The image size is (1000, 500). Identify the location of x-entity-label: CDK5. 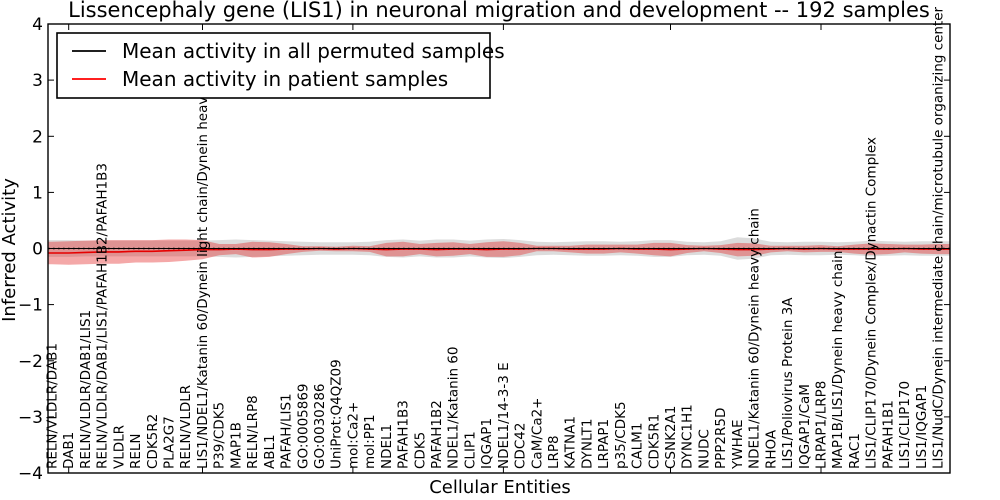
(420, 450).